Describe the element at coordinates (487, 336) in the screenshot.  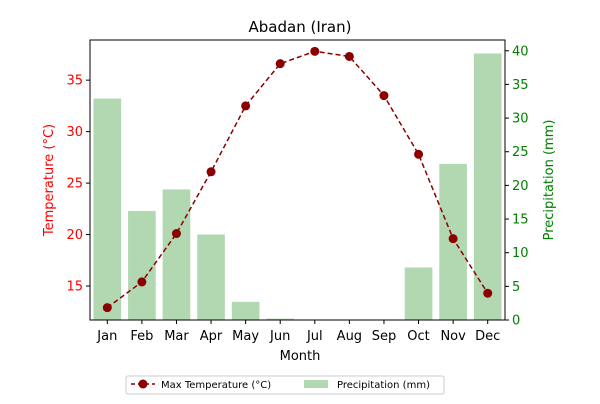
I see `x-tick-label: Dec` at that location.